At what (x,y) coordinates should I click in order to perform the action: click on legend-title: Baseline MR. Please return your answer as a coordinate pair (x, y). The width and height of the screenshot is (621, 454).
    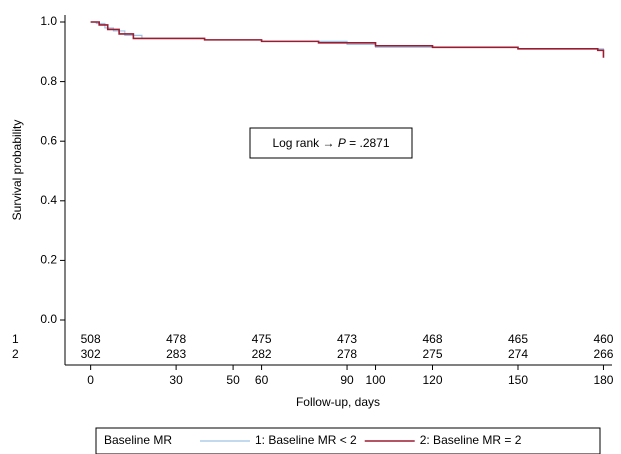
    Looking at the image, I should click on (138, 440).